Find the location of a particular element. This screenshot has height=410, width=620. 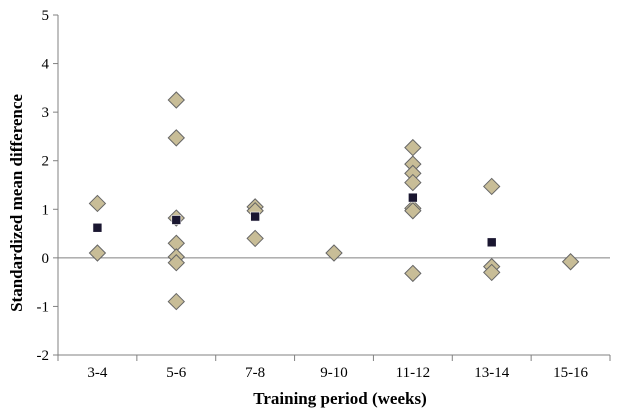

x-tick-label: 9-10 is located at coordinates (334, 373).